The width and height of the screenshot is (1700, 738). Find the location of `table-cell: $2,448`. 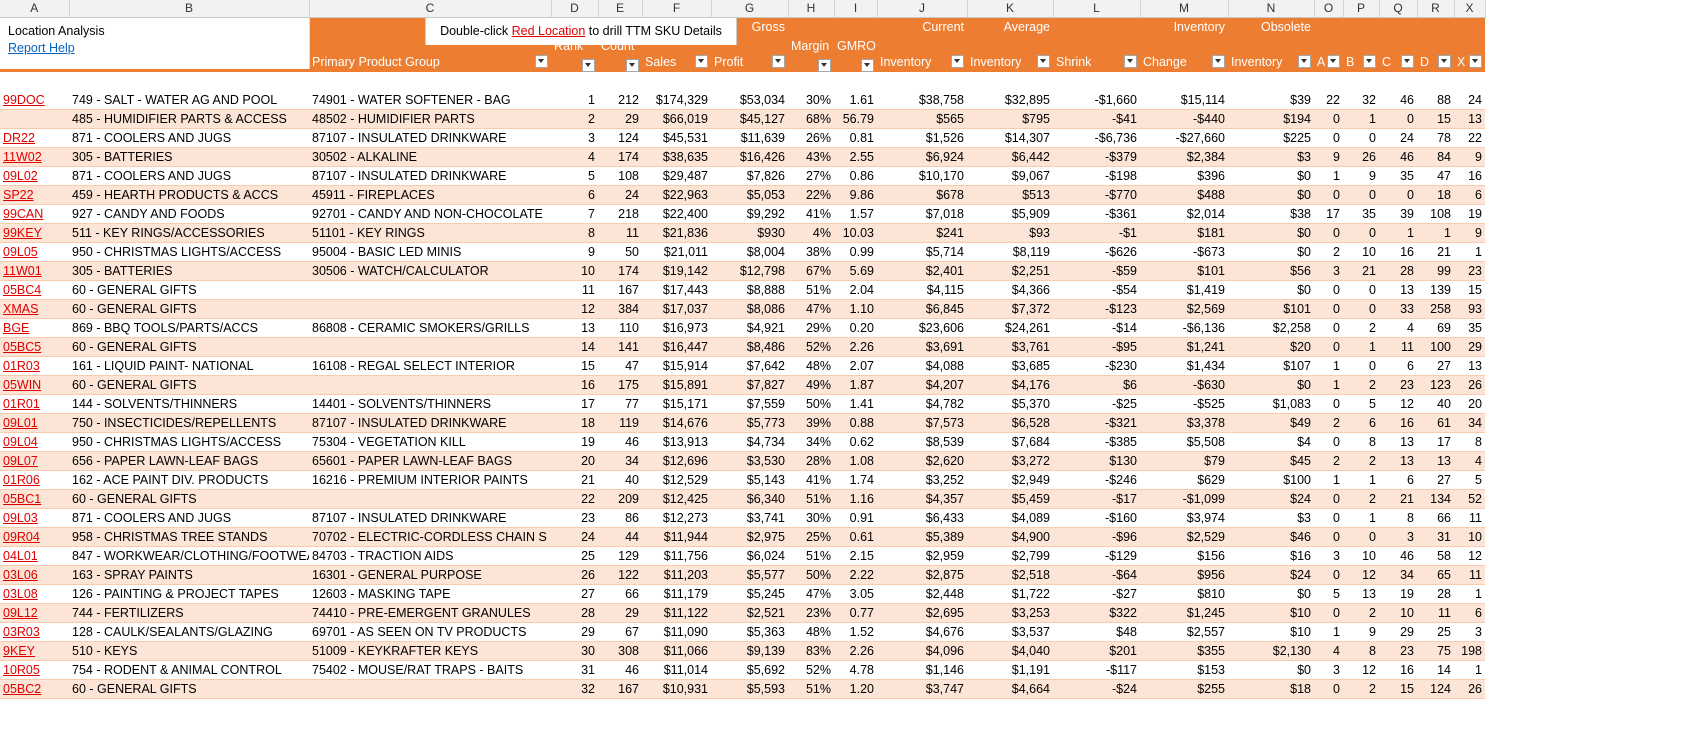

table-cell: $2,448 is located at coordinates (922, 594).